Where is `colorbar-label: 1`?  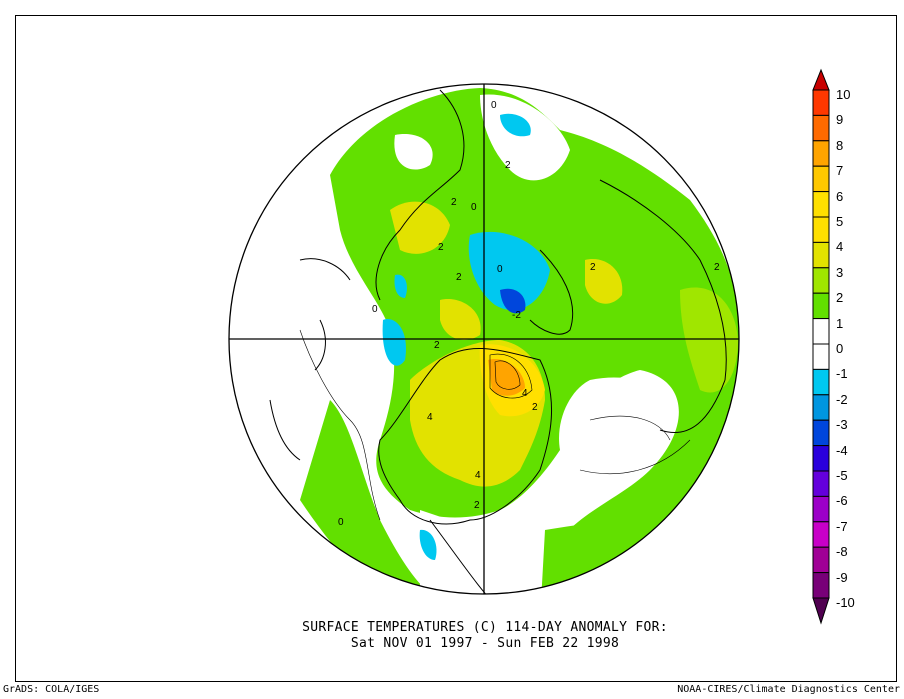 colorbar-label: 1 is located at coordinates (840, 323).